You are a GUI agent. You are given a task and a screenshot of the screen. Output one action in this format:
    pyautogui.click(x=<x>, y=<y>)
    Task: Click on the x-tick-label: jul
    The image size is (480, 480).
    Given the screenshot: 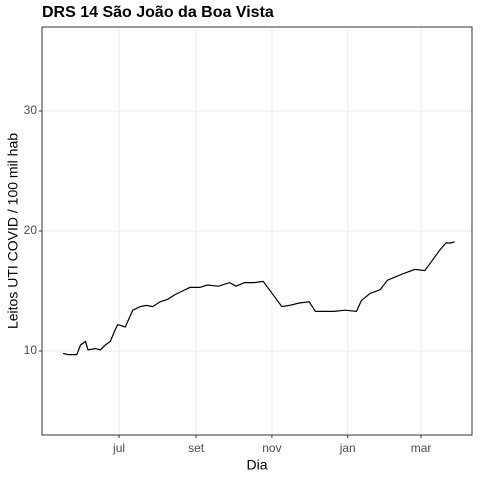 What is the action you would take?
    pyautogui.click(x=118, y=448)
    